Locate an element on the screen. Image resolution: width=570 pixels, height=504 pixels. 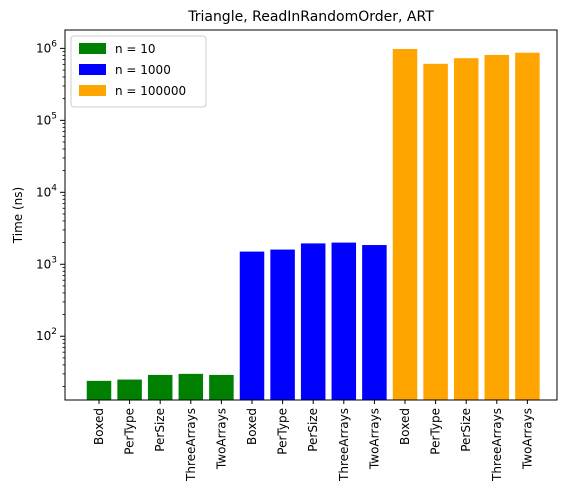
legend-label: n = 1000 is located at coordinates (143, 70).